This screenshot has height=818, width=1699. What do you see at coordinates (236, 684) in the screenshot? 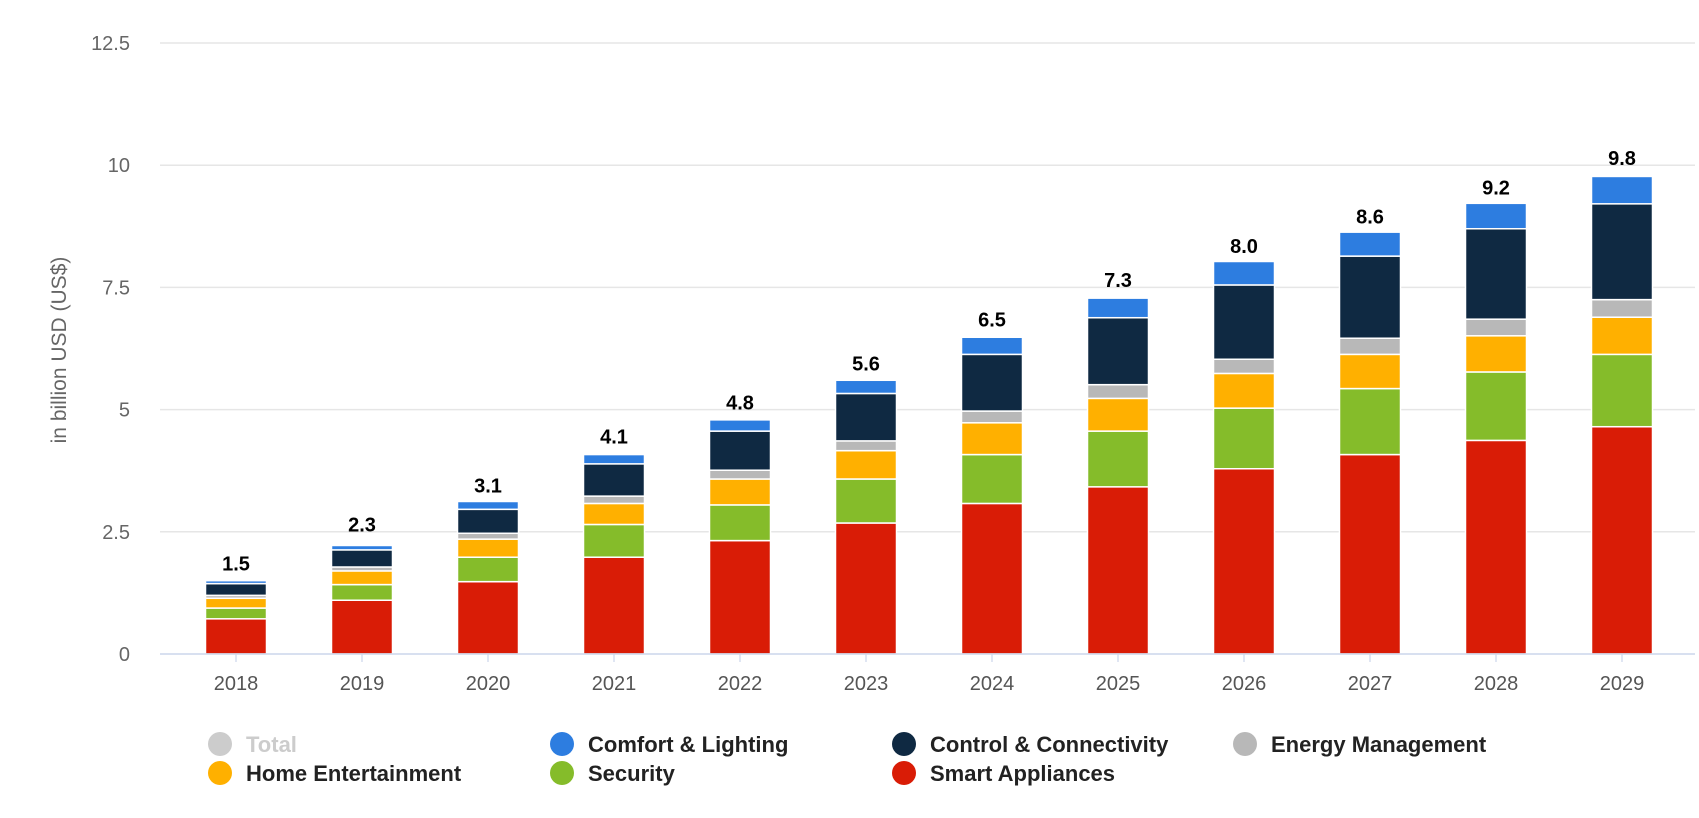
I see `x-tick-label: 2018` at bounding box center [236, 684].